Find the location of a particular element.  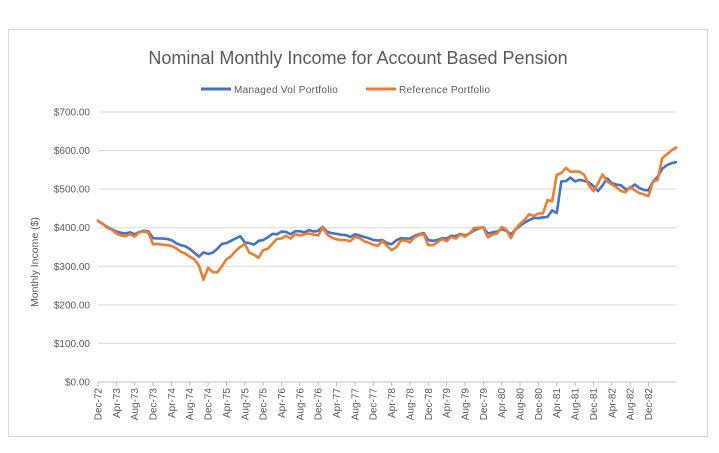

x-tick-label: Dec-75 is located at coordinates (264, 404).